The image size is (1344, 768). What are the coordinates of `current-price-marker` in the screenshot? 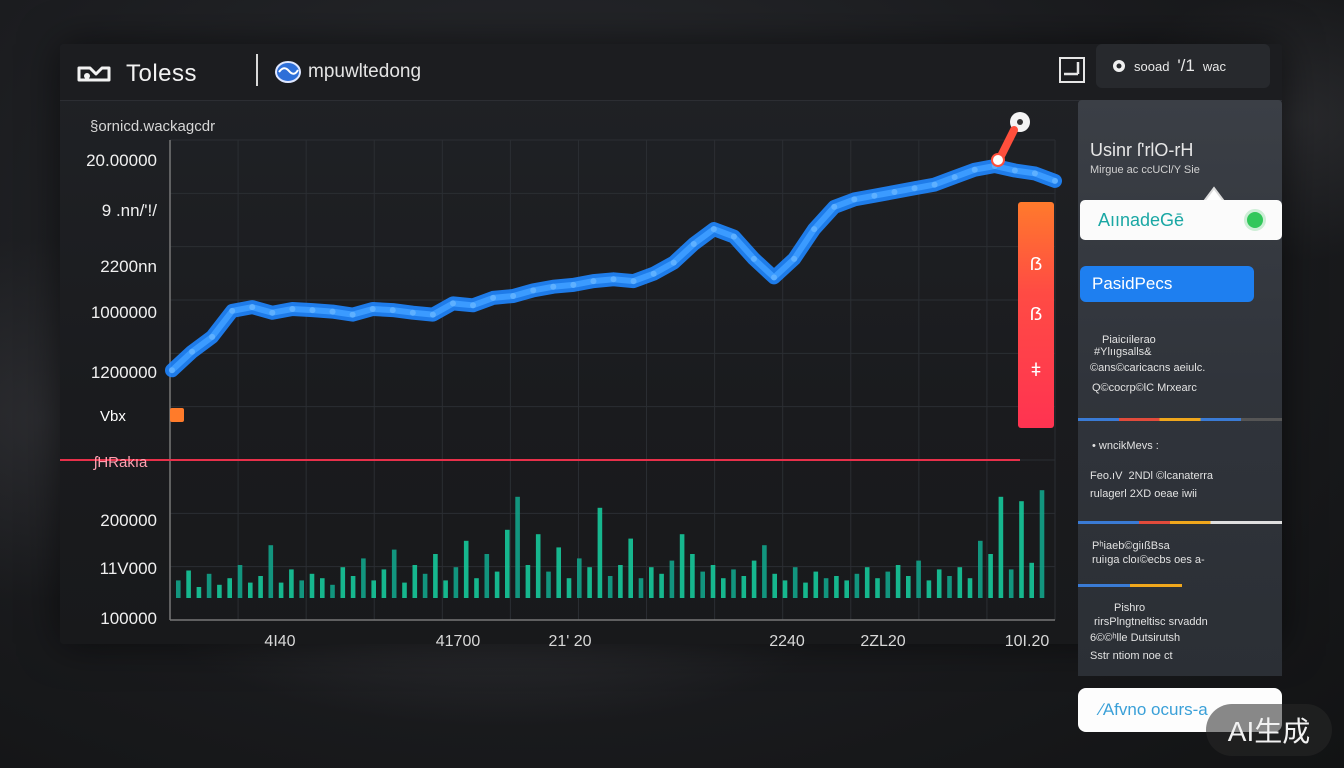 It's located at (177, 415).